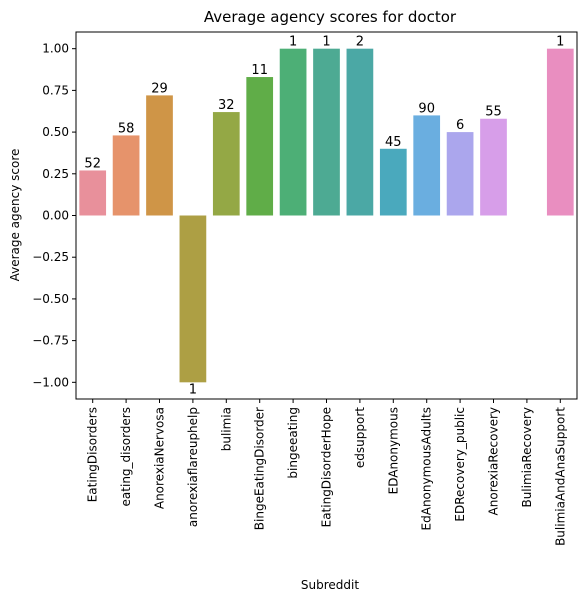  I want to click on data-label-eating_disorders: 58, so click(126, 128).